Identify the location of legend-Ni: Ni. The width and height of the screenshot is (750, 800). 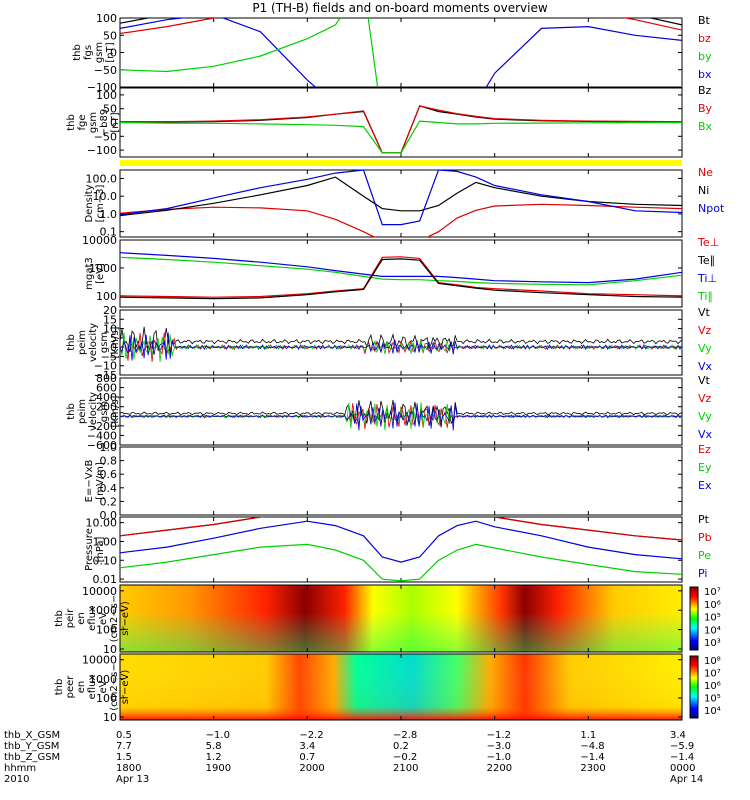
(703, 190).